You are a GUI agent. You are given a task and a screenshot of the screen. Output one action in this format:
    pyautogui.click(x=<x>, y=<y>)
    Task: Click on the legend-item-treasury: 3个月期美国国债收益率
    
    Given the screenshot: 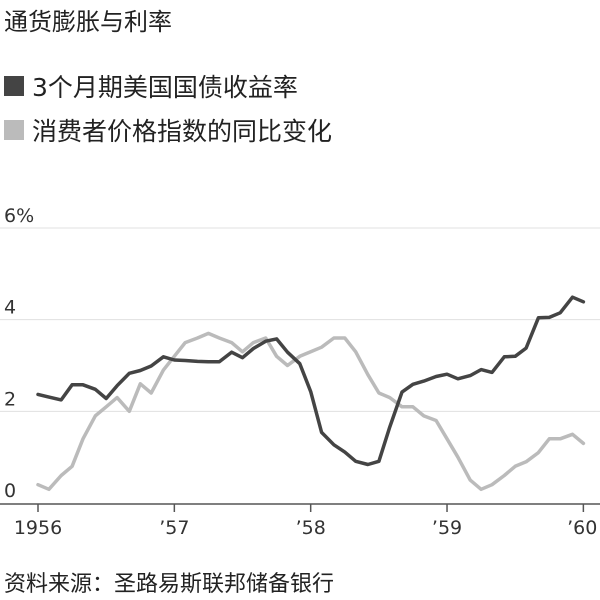 What is the action you would take?
    pyautogui.click(x=151, y=86)
    